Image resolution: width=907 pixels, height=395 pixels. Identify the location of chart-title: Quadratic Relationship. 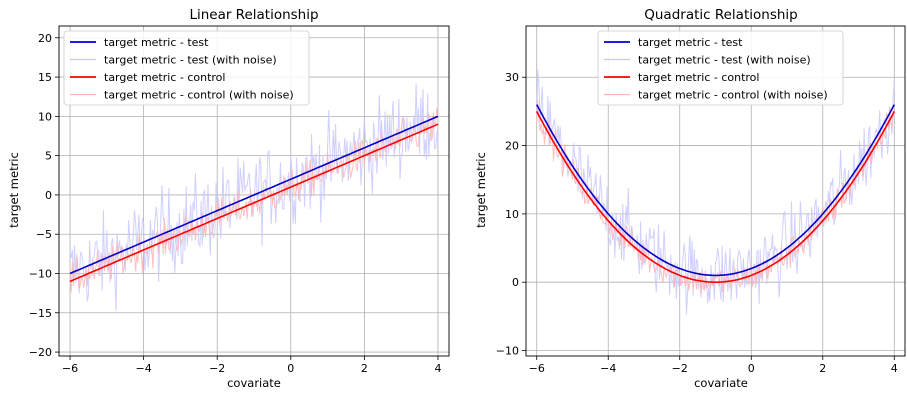
(720, 15).